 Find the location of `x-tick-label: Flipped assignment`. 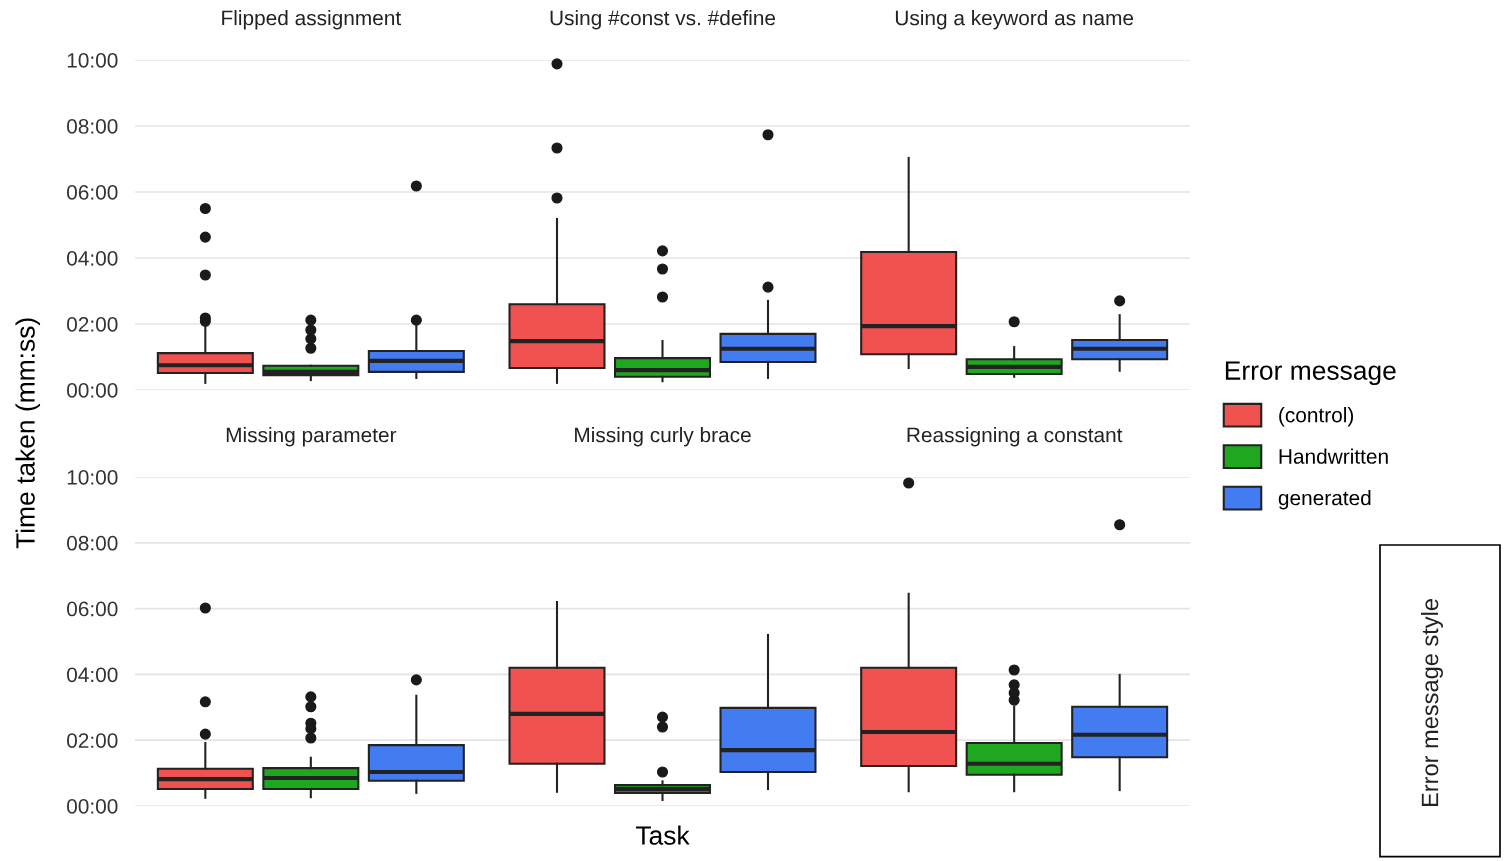

x-tick-label: Flipped assignment is located at coordinates (312, 20).